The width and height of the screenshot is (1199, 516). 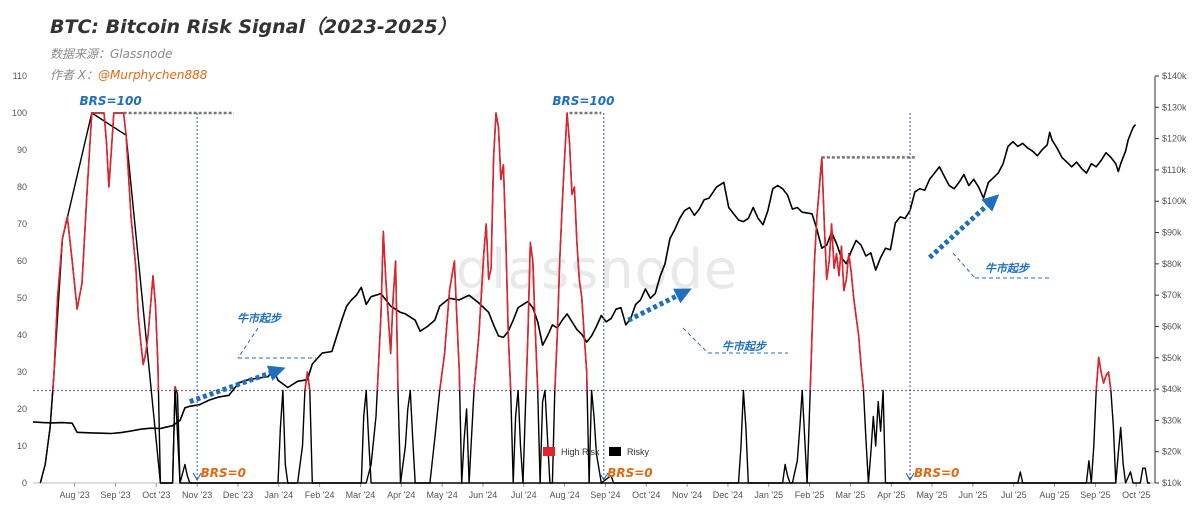 What do you see at coordinates (1174, 107) in the screenshot?
I see `right-tick-label: $130k` at bounding box center [1174, 107].